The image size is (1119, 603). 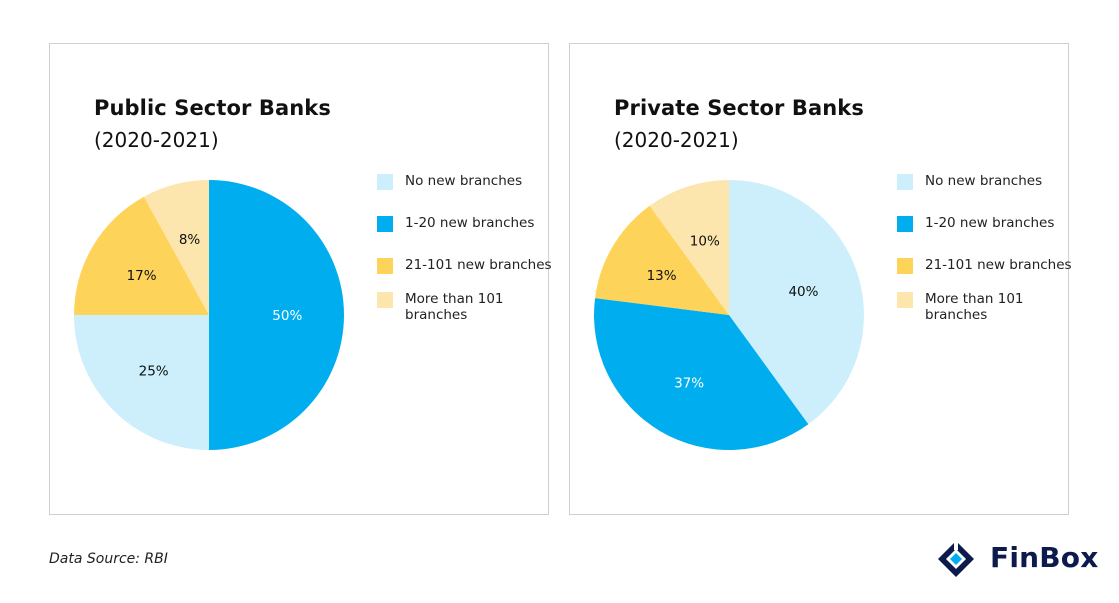 What do you see at coordinates (142, 276) in the screenshot?
I see `slice-value-label: 17%` at bounding box center [142, 276].